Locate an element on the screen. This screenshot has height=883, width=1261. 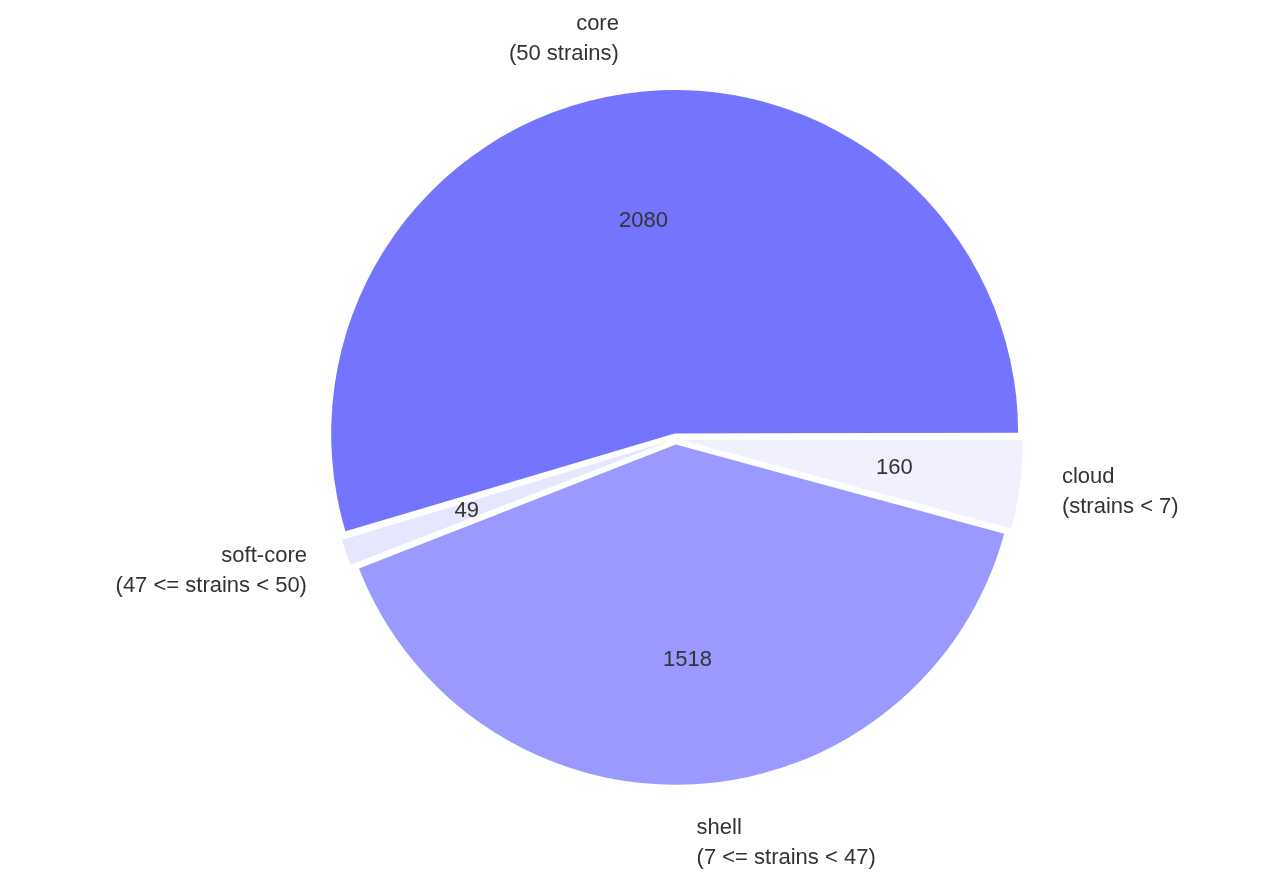
slice-label: cloud (strains < 7) is located at coordinates (1120, 491).